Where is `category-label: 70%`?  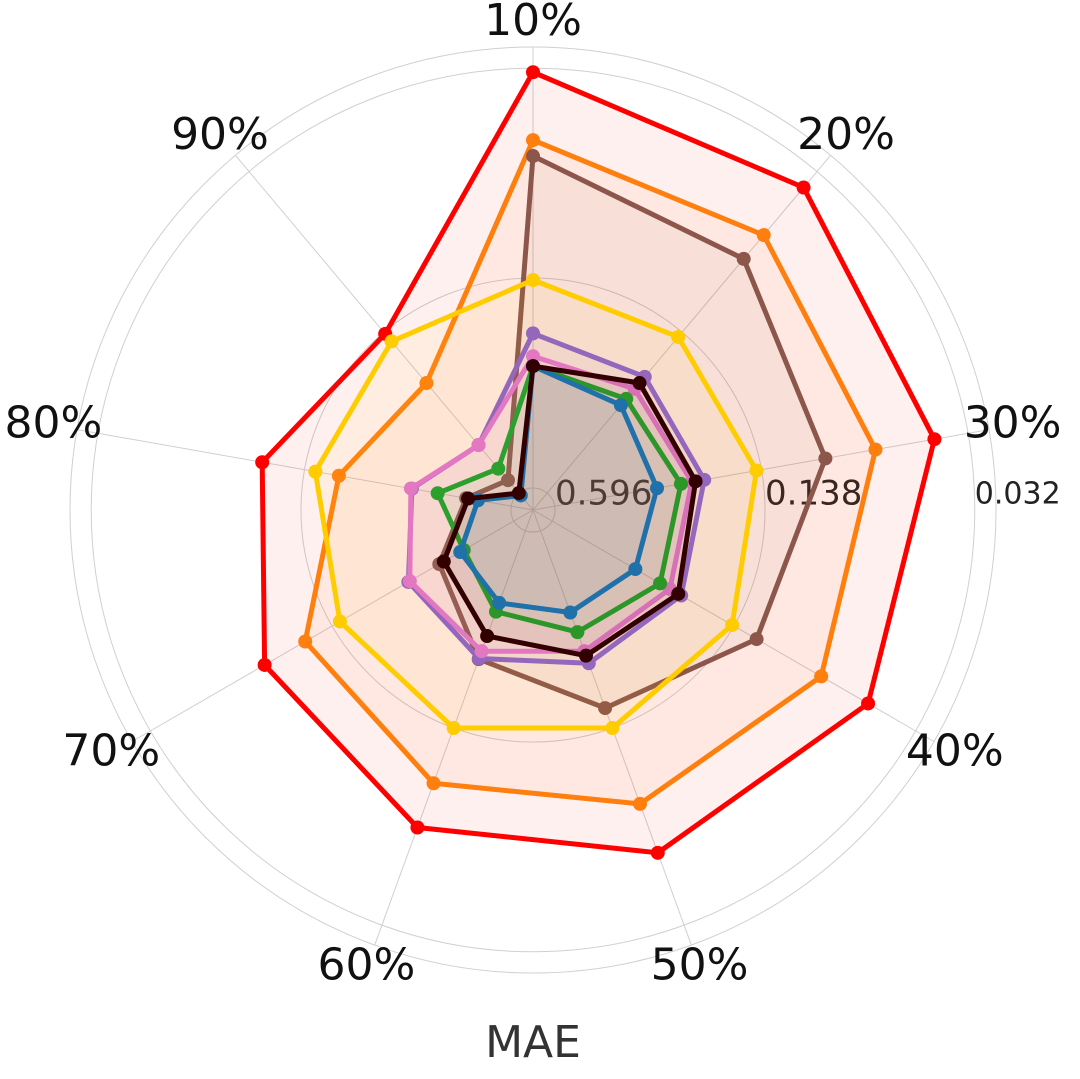 category-label: 70% is located at coordinates (111, 751).